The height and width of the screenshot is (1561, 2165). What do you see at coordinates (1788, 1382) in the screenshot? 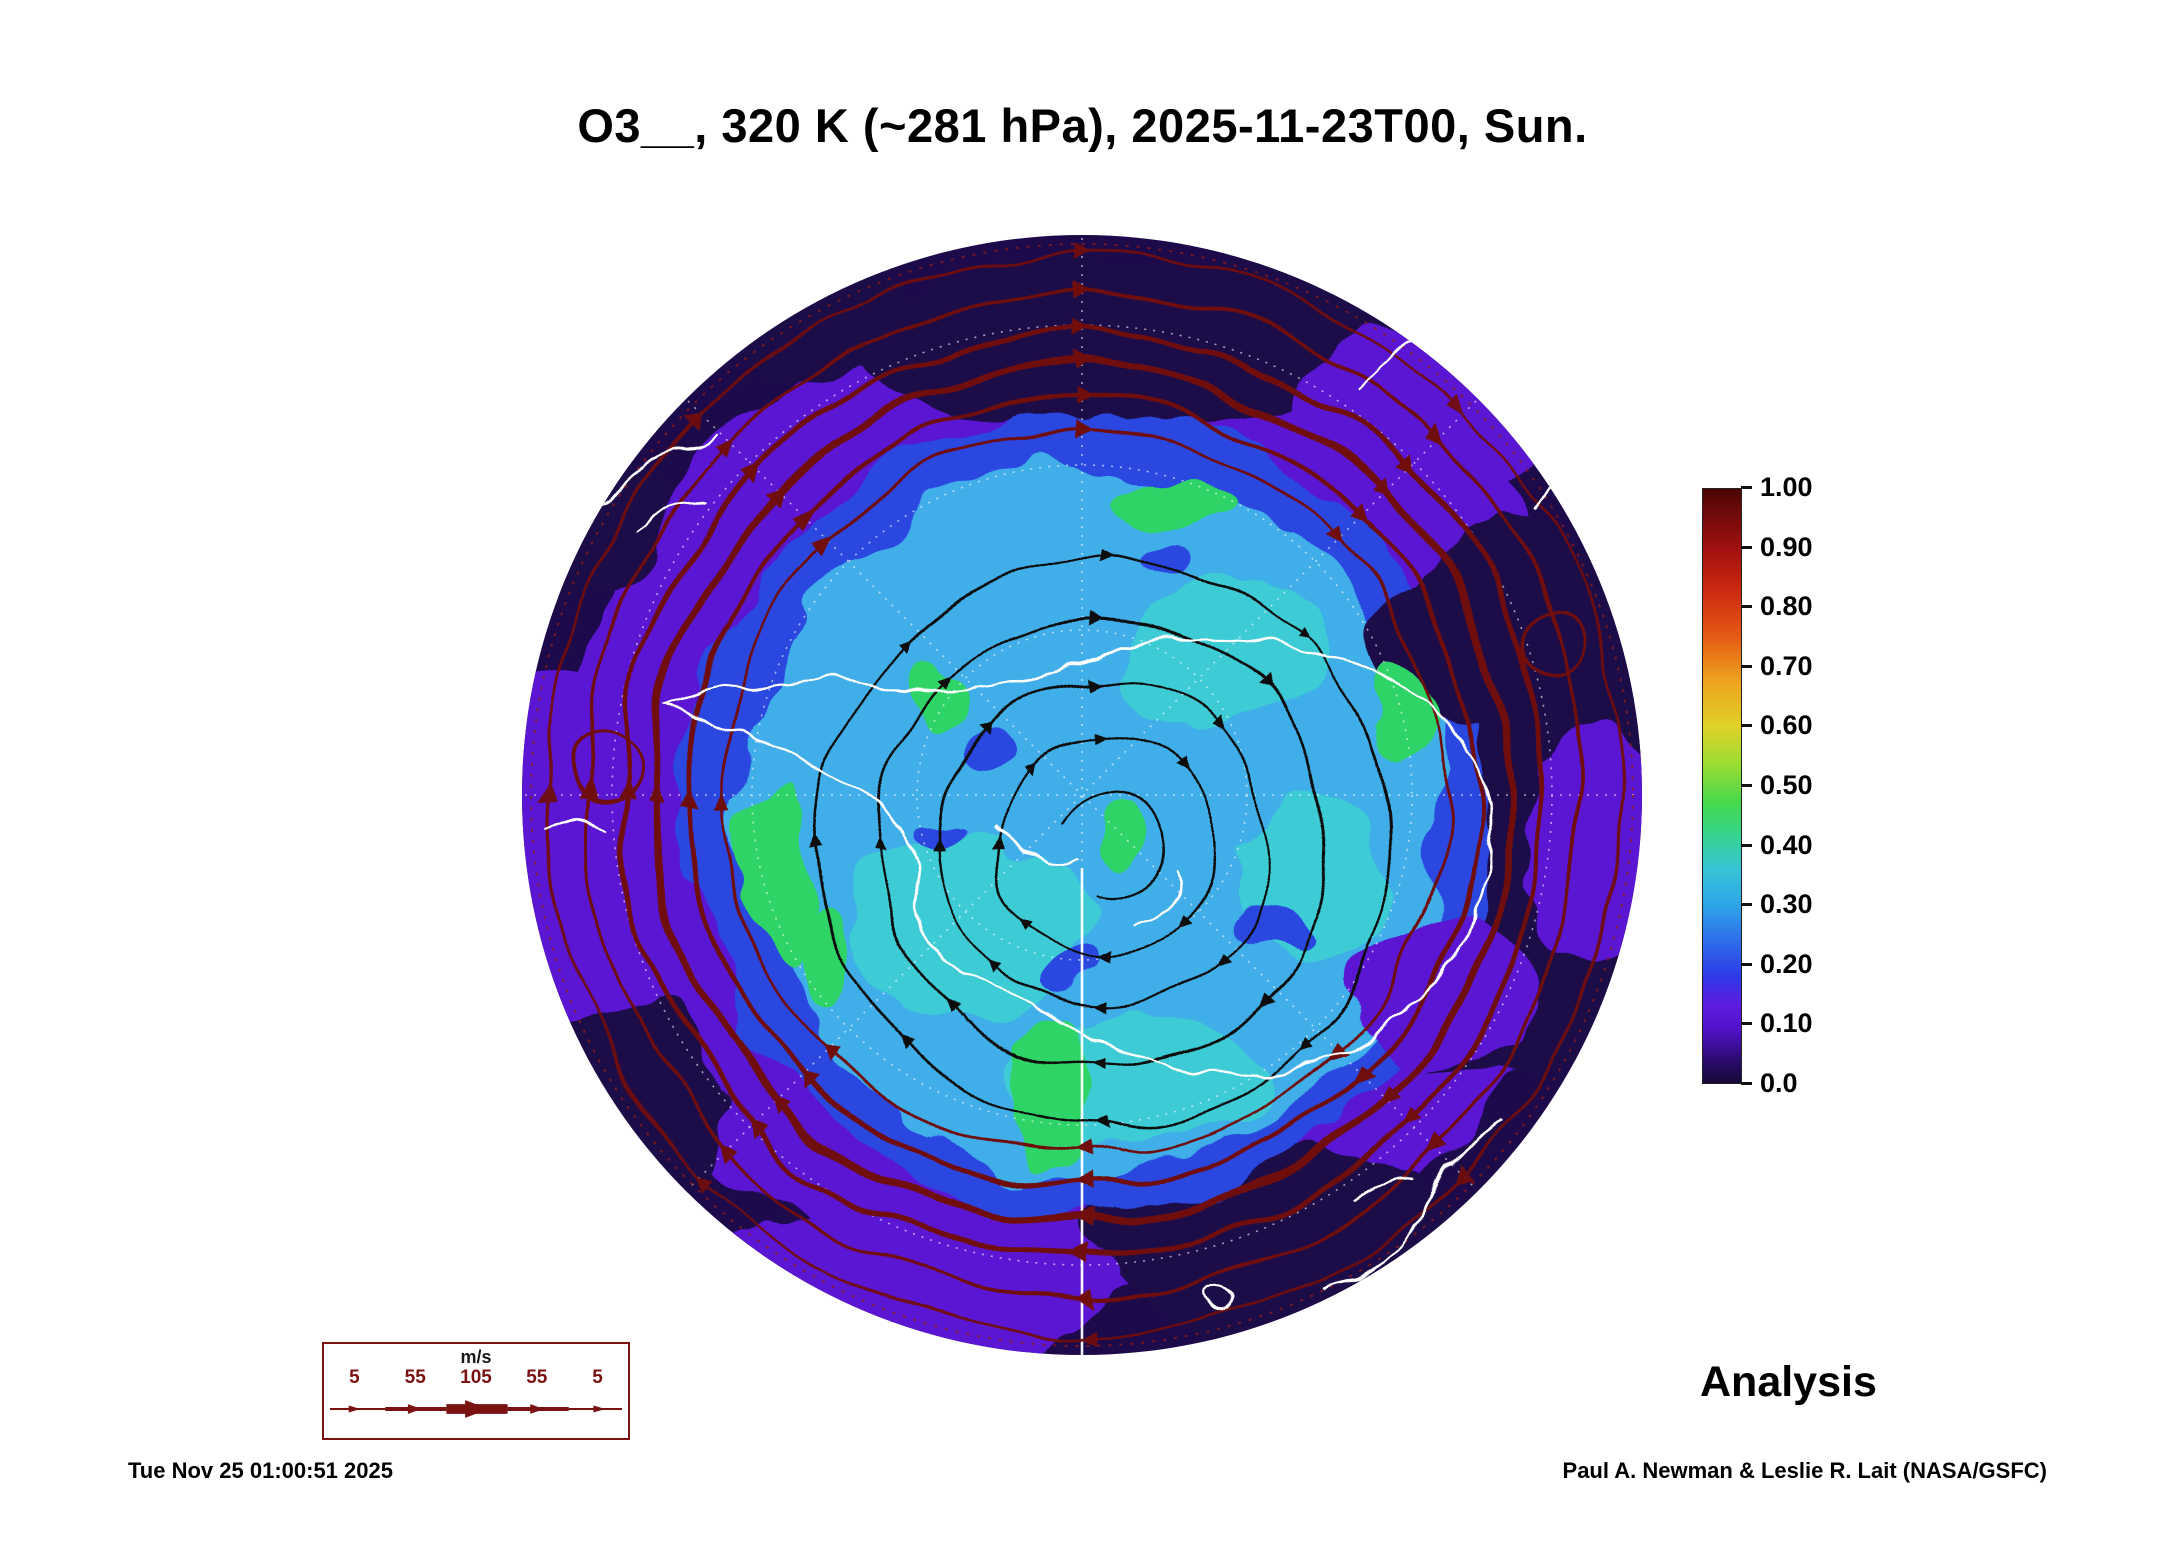
I see `analysis-label: Analysis` at bounding box center [1788, 1382].